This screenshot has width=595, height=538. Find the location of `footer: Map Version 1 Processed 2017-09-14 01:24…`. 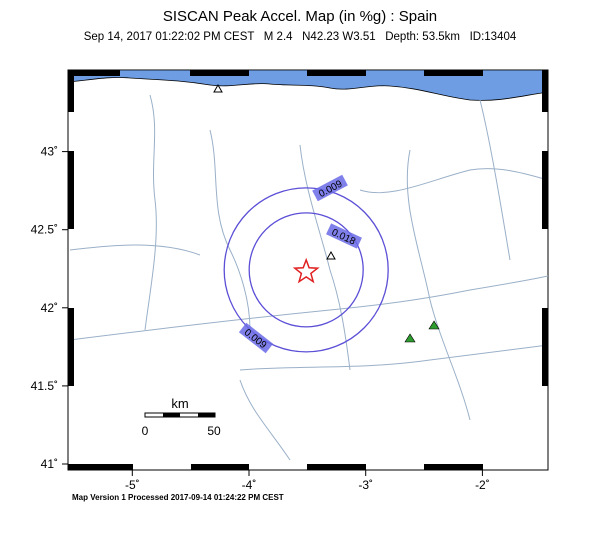

footer: Map Version 1 Processed 2017-09-14 01:24… is located at coordinates (178, 497).